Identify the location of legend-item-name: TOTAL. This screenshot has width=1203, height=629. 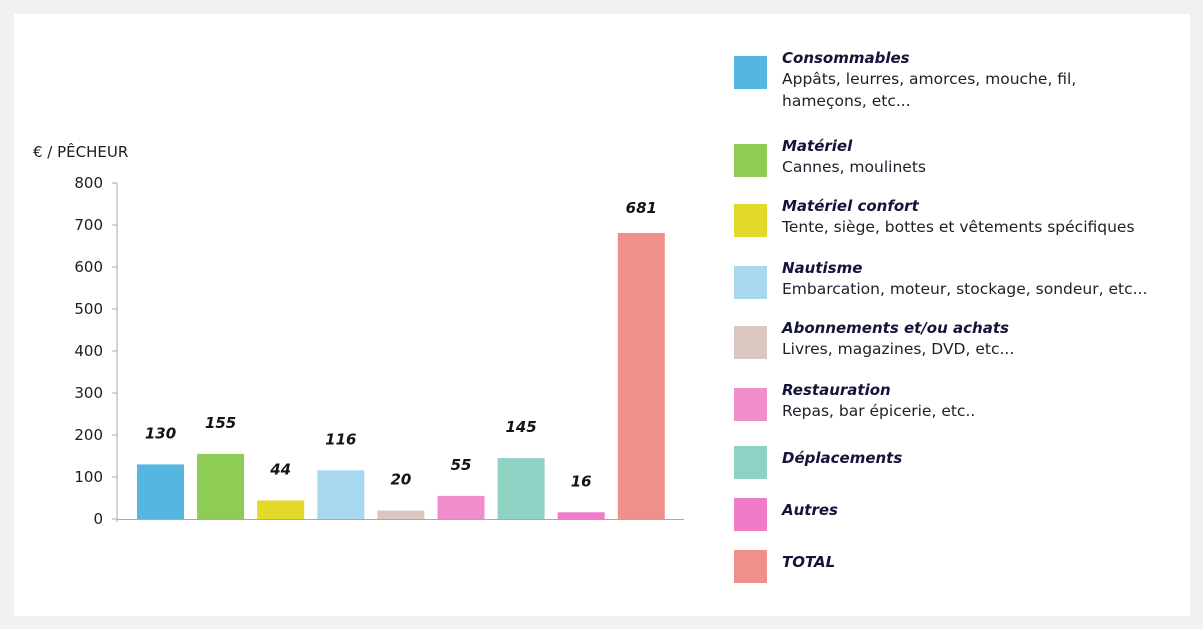
(809, 562).